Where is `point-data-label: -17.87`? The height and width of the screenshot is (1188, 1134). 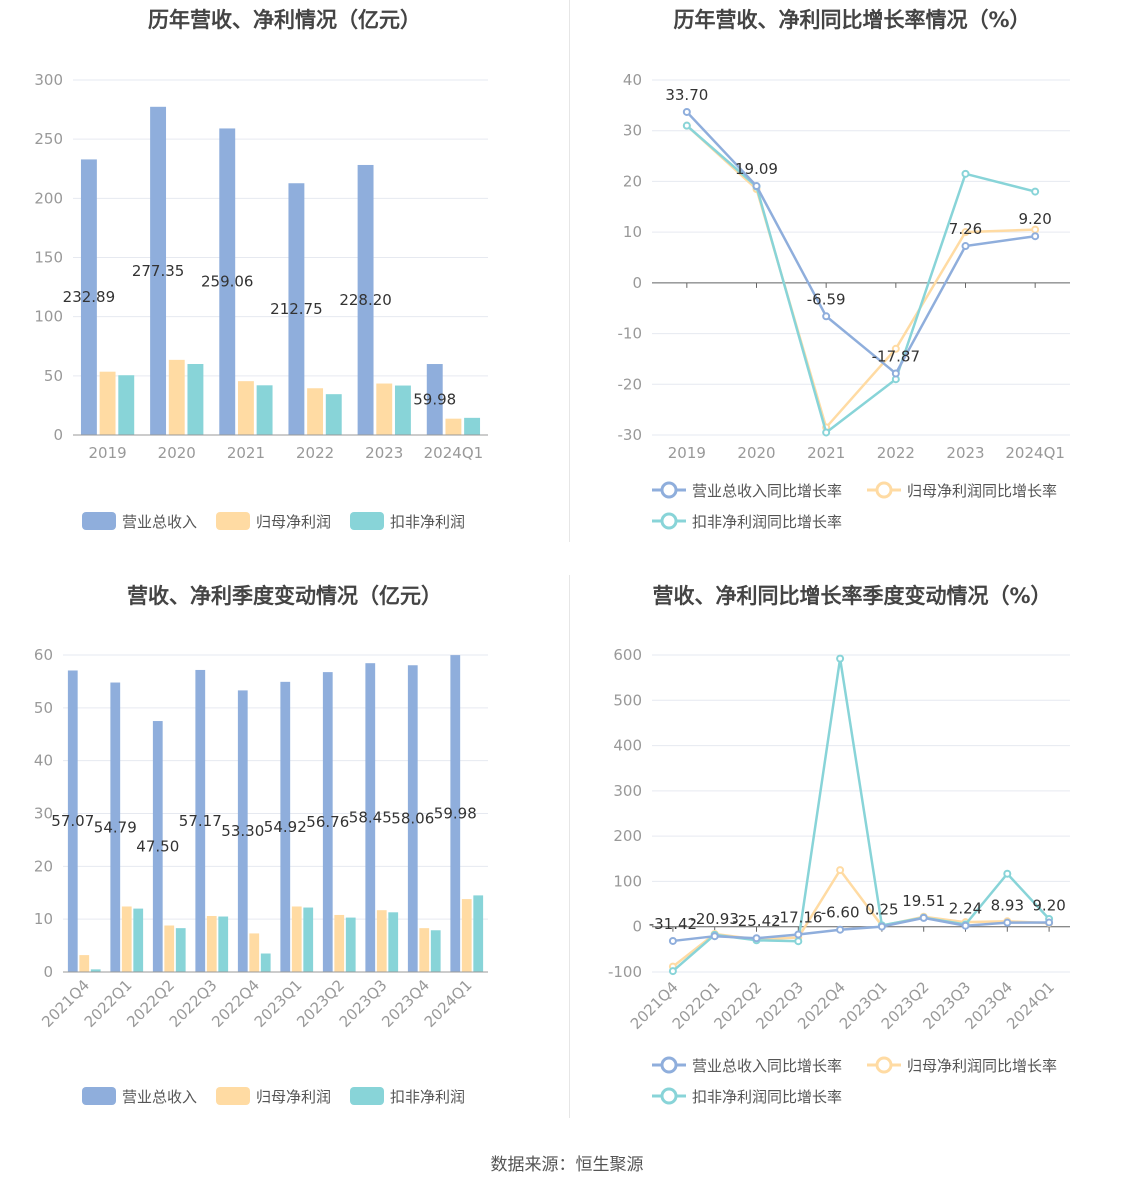
point-data-label: -17.87 is located at coordinates (896, 356).